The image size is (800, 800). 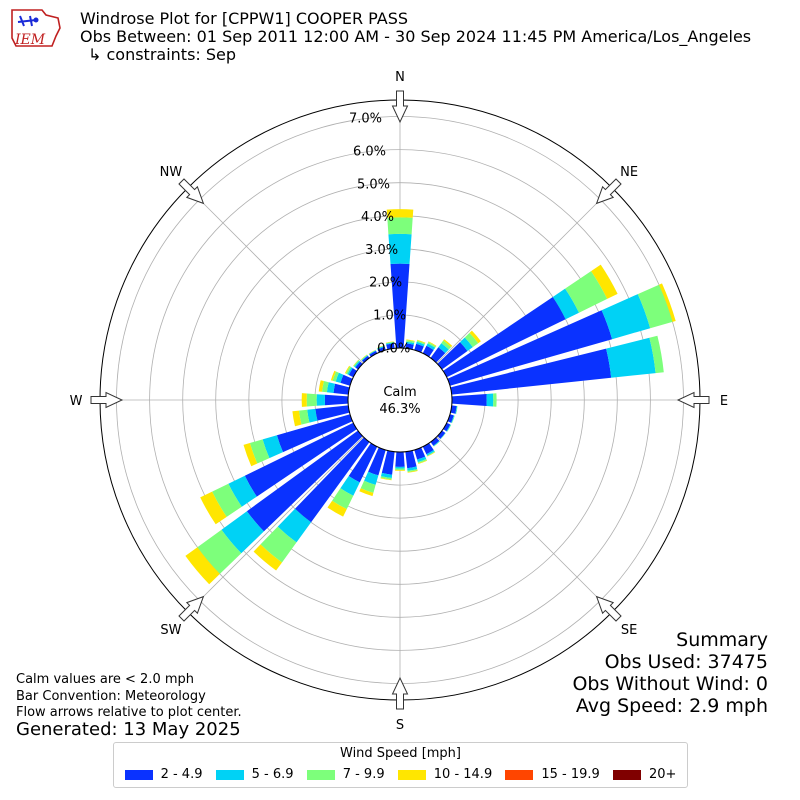 What do you see at coordinates (171, 172) in the screenshot?
I see `direction-label: NW` at bounding box center [171, 172].